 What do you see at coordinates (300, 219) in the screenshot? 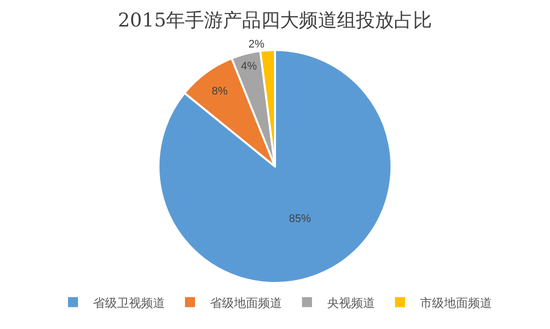
I see `data-label: 85%` at bounding box center [300, 219].